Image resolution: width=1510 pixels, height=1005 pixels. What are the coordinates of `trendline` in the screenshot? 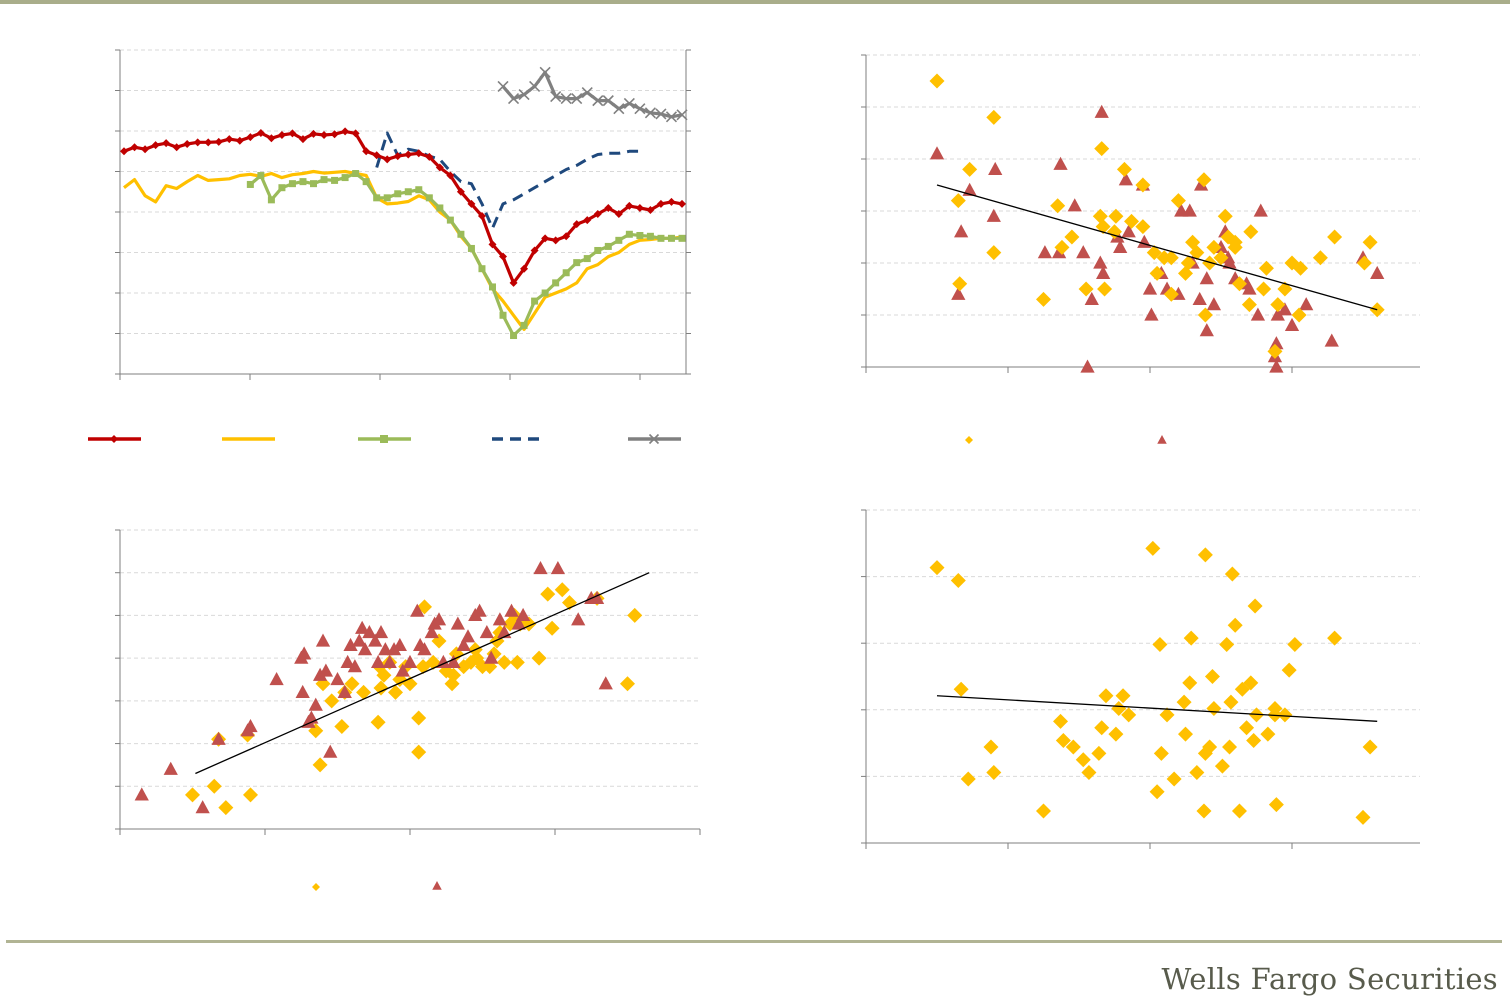 It's located at (422, 673).